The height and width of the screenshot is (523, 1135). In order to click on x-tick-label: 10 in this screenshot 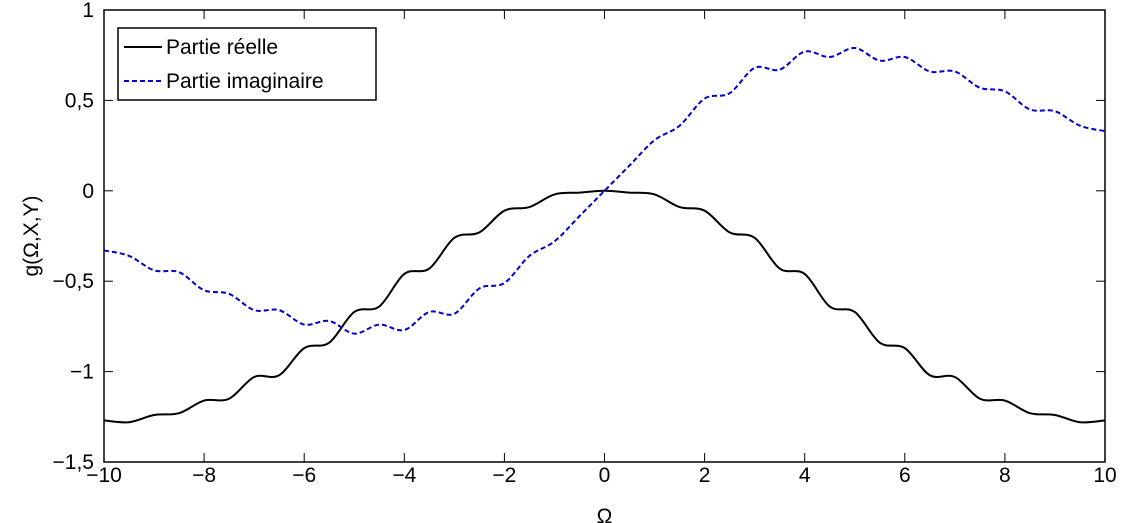, I will do `click(1104, 475)`.